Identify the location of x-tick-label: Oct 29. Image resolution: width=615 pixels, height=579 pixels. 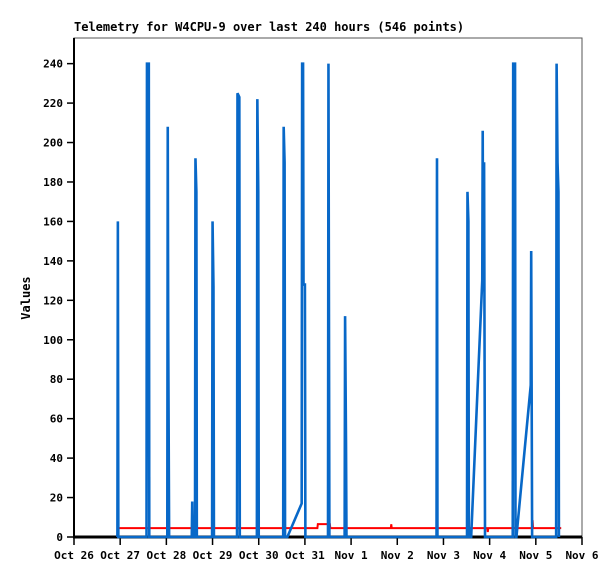
(213, 555).